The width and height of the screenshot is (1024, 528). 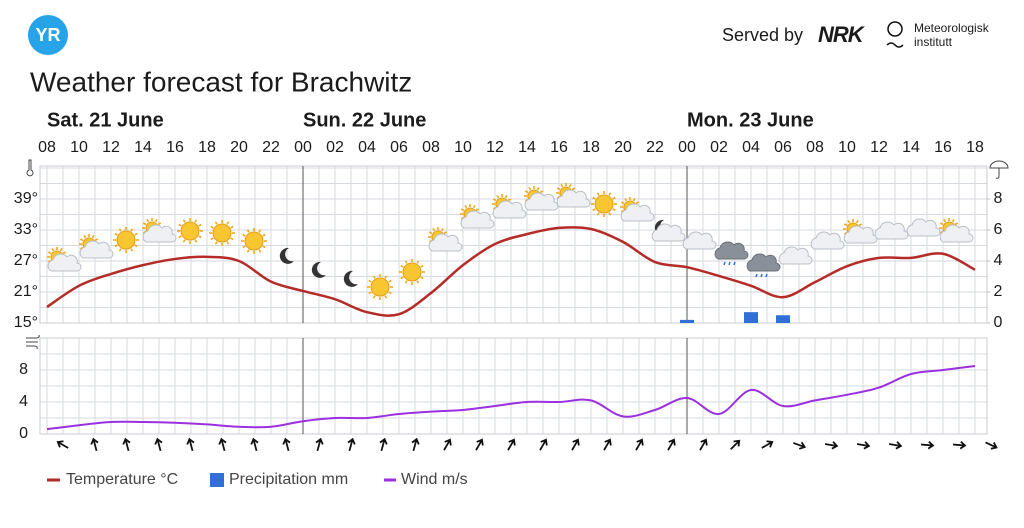 What do you see at coordinates (783, 147) in the screenshot?
I see `x-tick-label: 06` at bounding box center [783, 147].